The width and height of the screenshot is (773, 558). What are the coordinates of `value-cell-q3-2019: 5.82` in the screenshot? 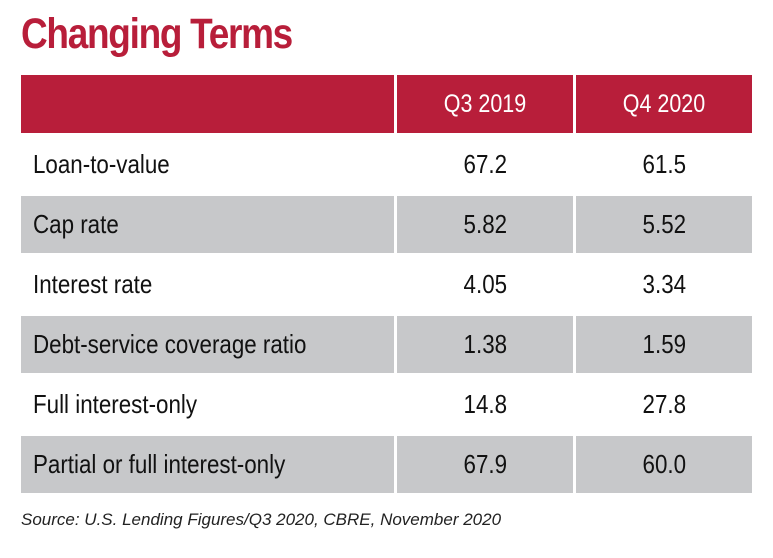 It's located at (483, 224).